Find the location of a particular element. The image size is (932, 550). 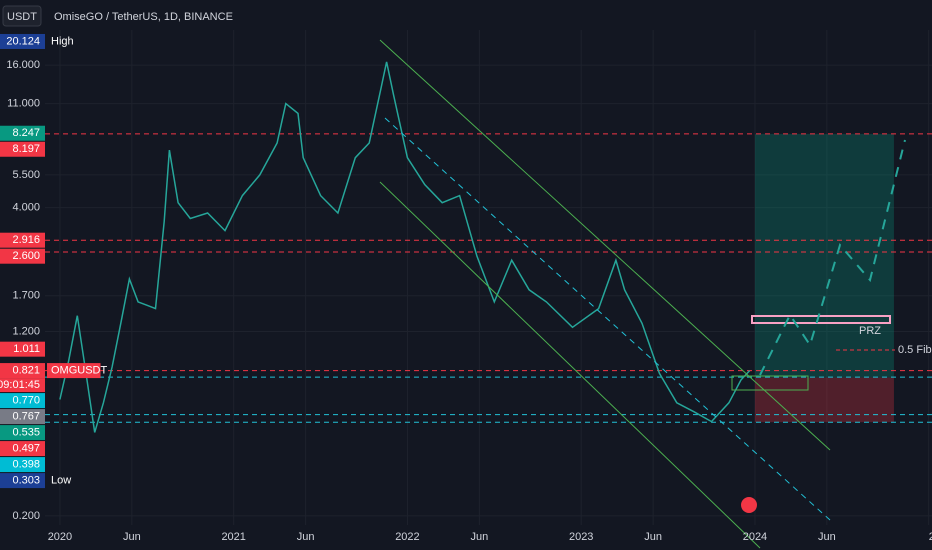

x-tick-label: 2024 is located at coordinates (755, 537).